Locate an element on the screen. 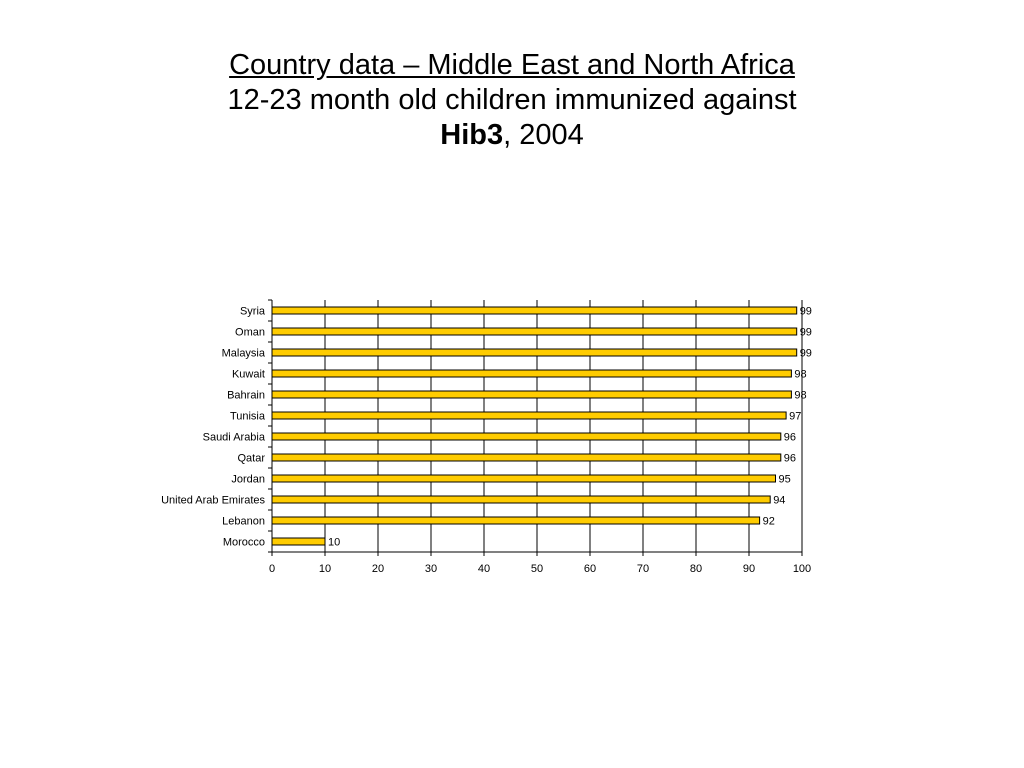  bar-kuwait is located at coordinates (531, 373).